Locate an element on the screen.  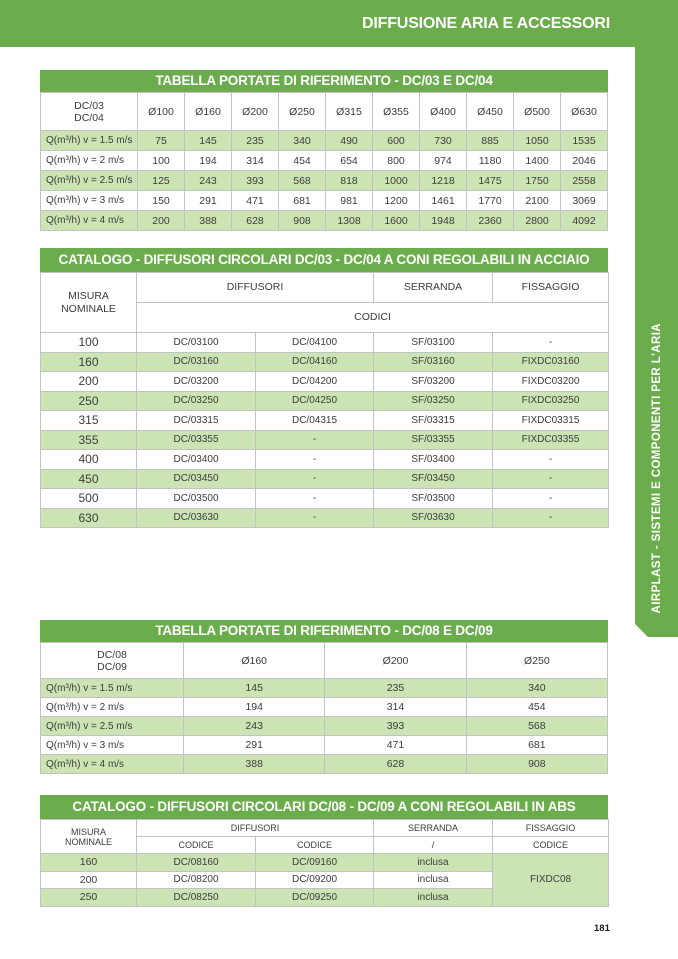
table-cell: DC/03630 is located at coordinates (196, 517).